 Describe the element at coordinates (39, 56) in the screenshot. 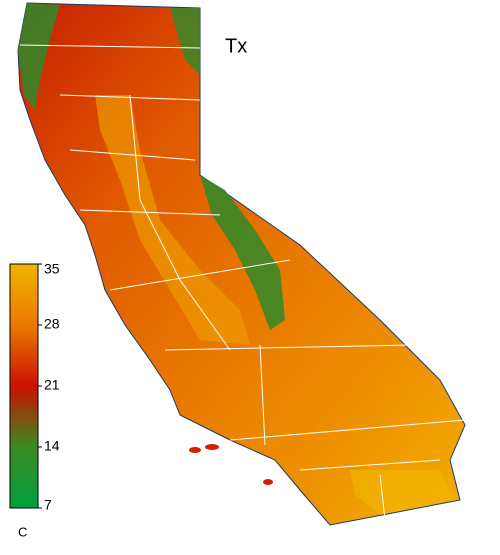

I see `north-coast-green` at that location.